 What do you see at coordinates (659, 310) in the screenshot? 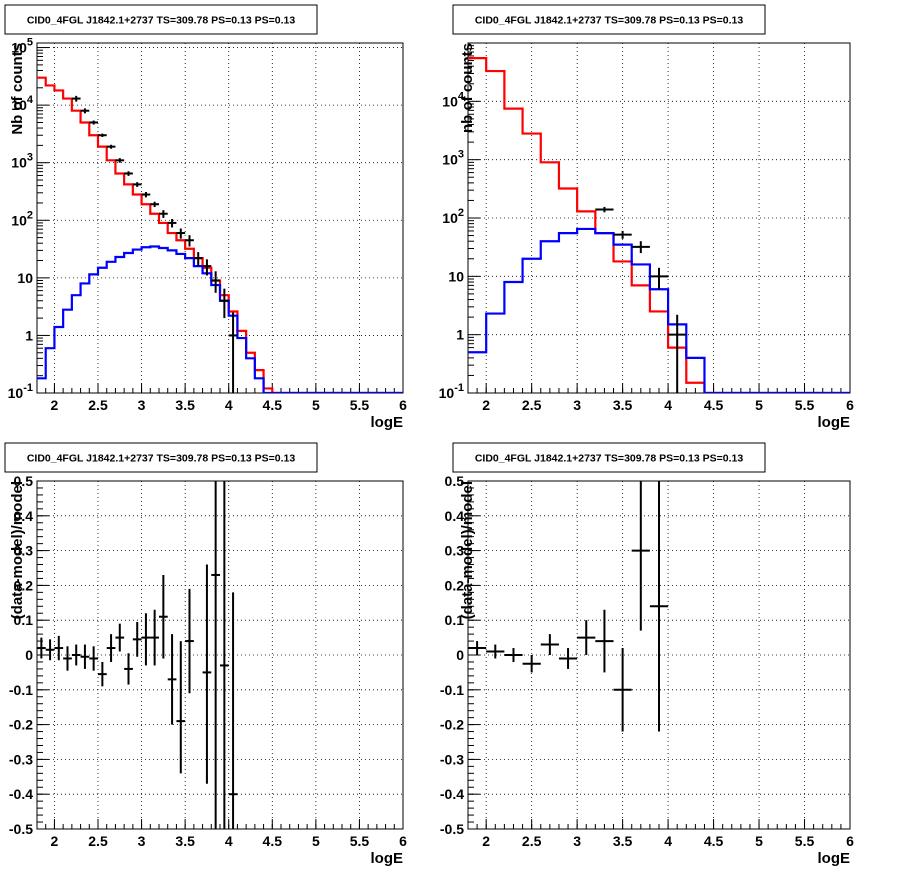
I see `blue-model-histogram` at bounding box center [659, 310].